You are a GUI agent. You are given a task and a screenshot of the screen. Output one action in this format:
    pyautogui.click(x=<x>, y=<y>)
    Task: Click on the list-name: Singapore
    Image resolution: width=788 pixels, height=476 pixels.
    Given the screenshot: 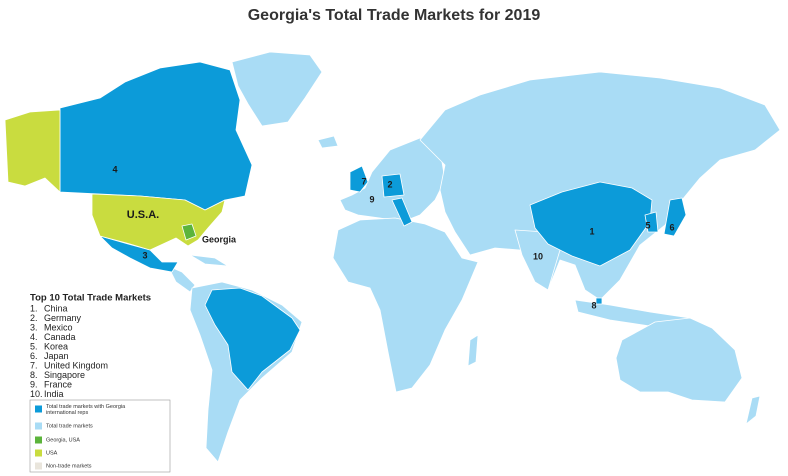 What is the action you would take?
    pyautogui.click(x=64, y=375)
    